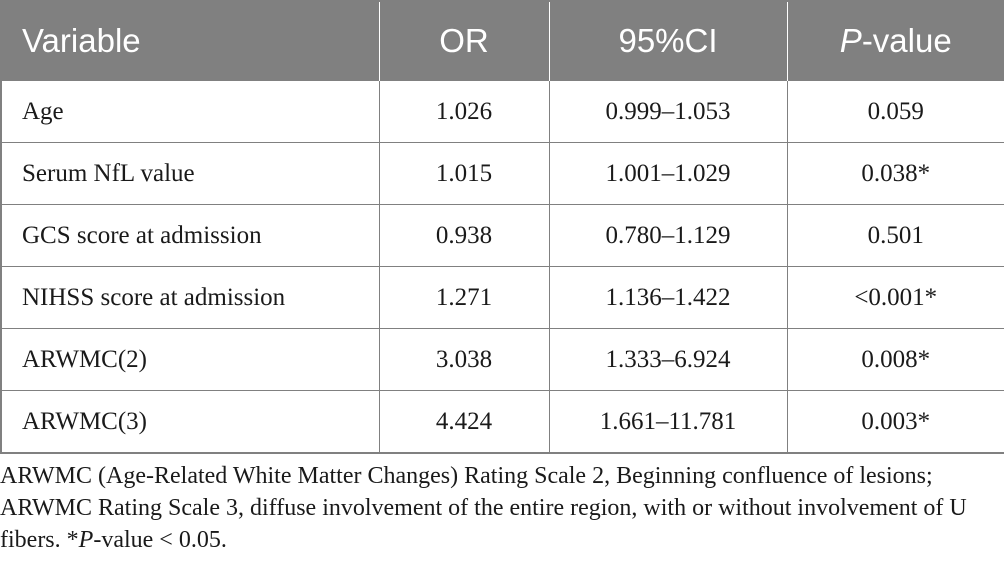 Image resolution: width=1004 pixels, height=582 pixels. What do you see at coordinates (668, 40) in the screenshot?
I see `header-ci: 95%CI` at bounding box center [668, 40].